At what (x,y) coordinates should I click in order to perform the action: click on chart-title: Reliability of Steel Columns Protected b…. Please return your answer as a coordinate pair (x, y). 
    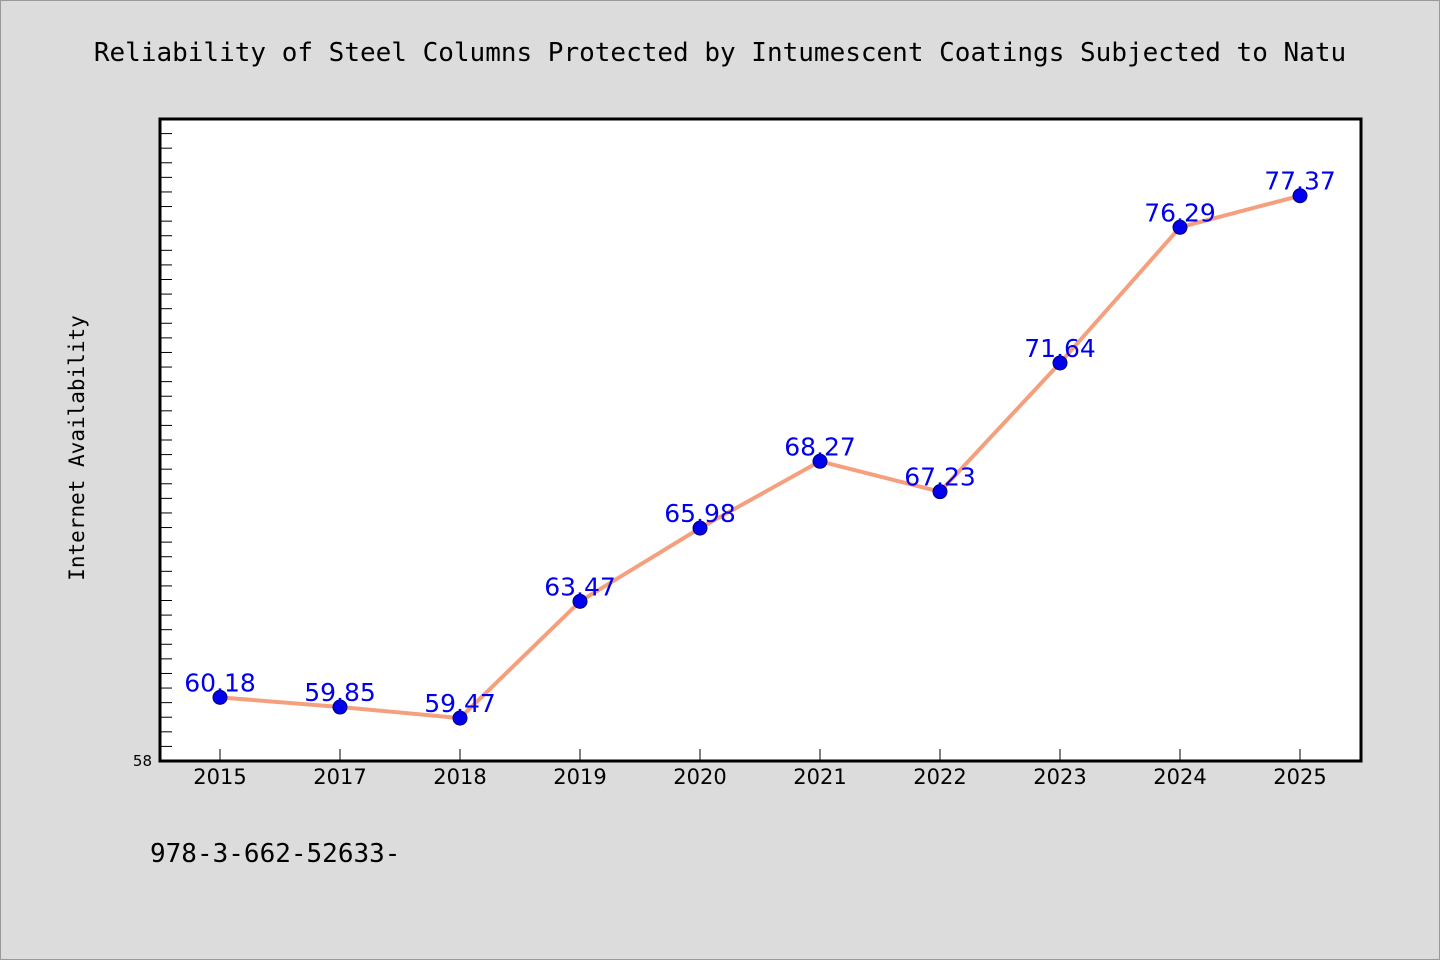
    Looking at the image, I should click on (720, 53).